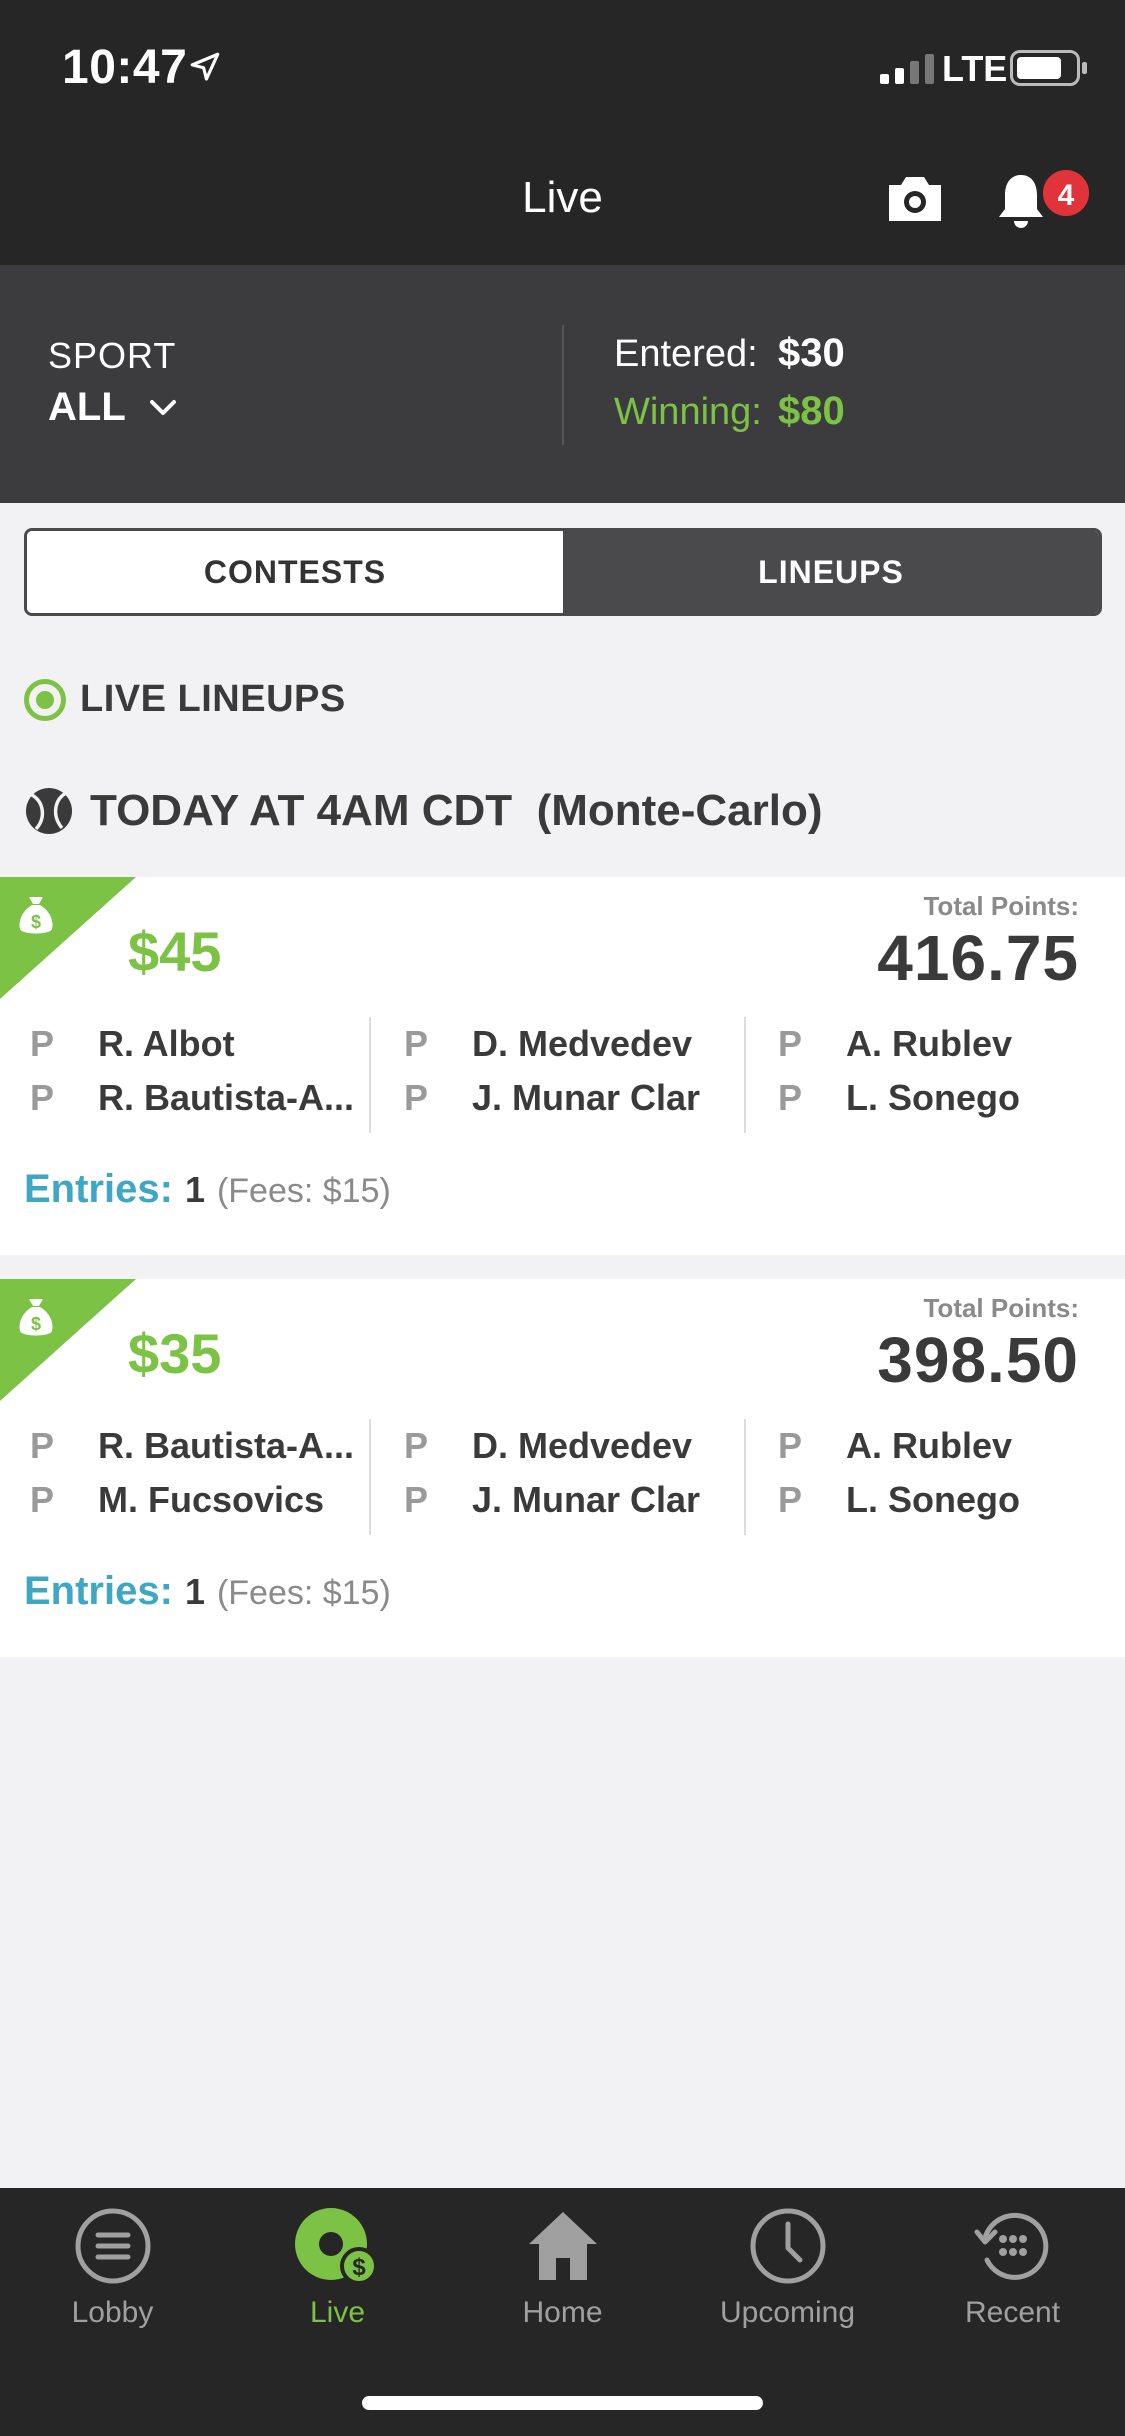 The height and width of the screenshot is (2436, 1125). What do you see at coordinates (336, 2246) in the screenshot?
I see `live-money-icon: $` at bounding box center [336, 2246].